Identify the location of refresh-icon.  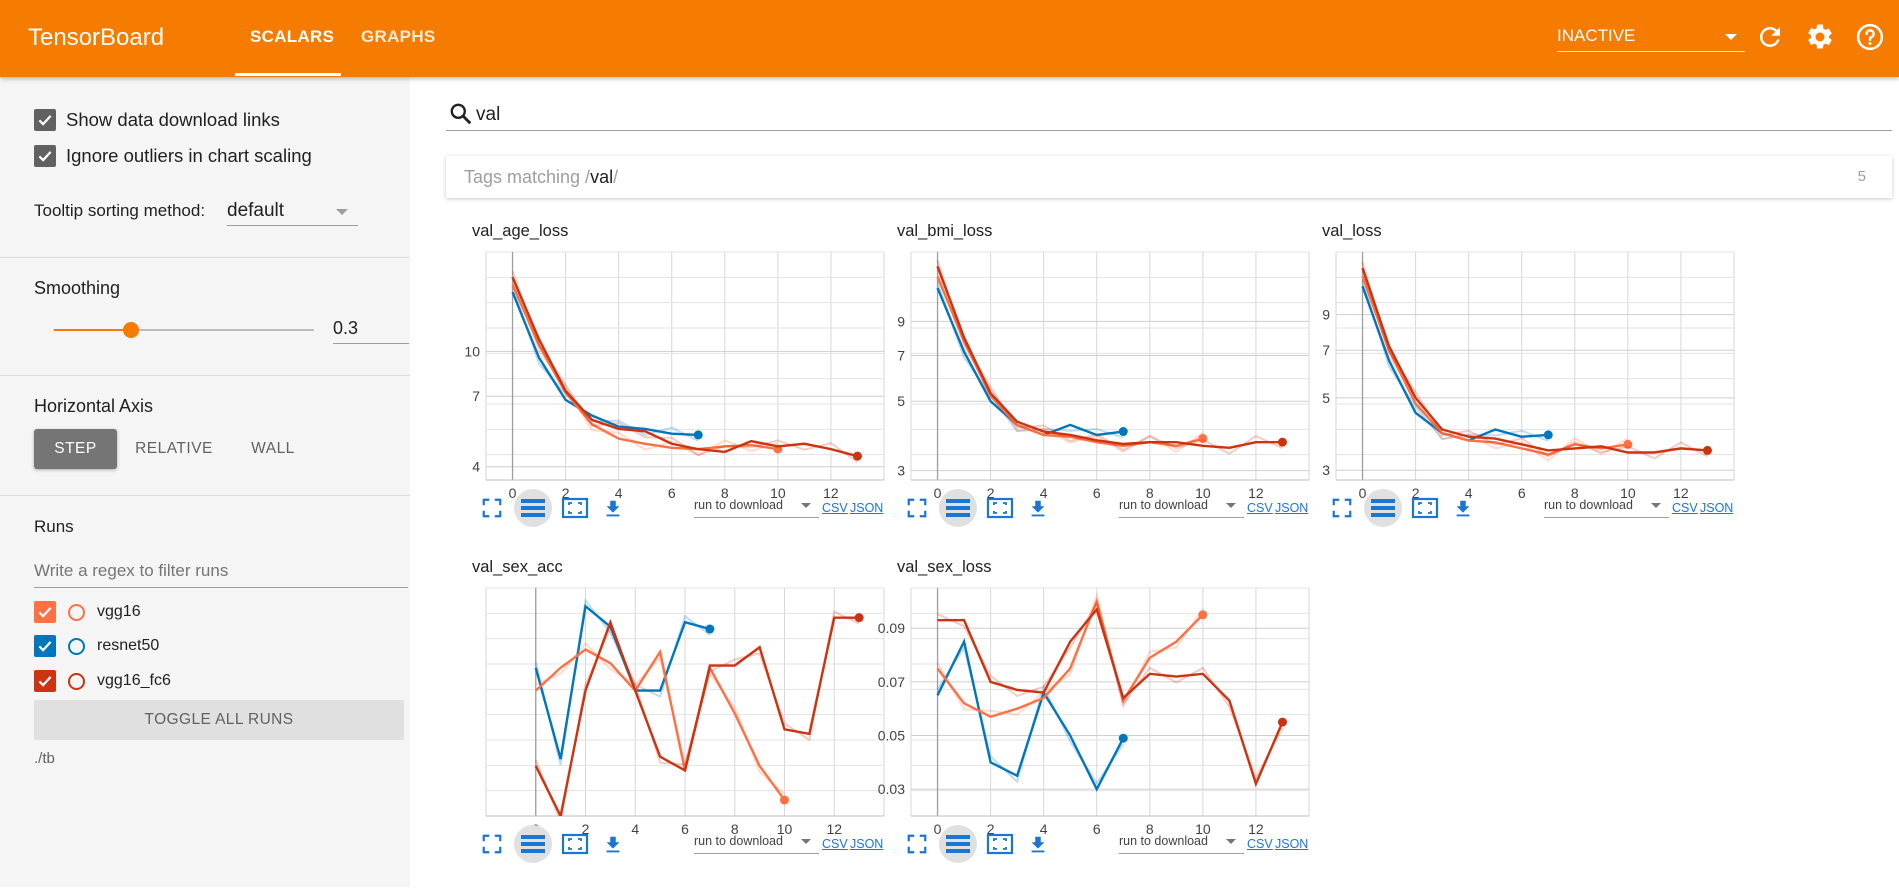
(1770, 37).